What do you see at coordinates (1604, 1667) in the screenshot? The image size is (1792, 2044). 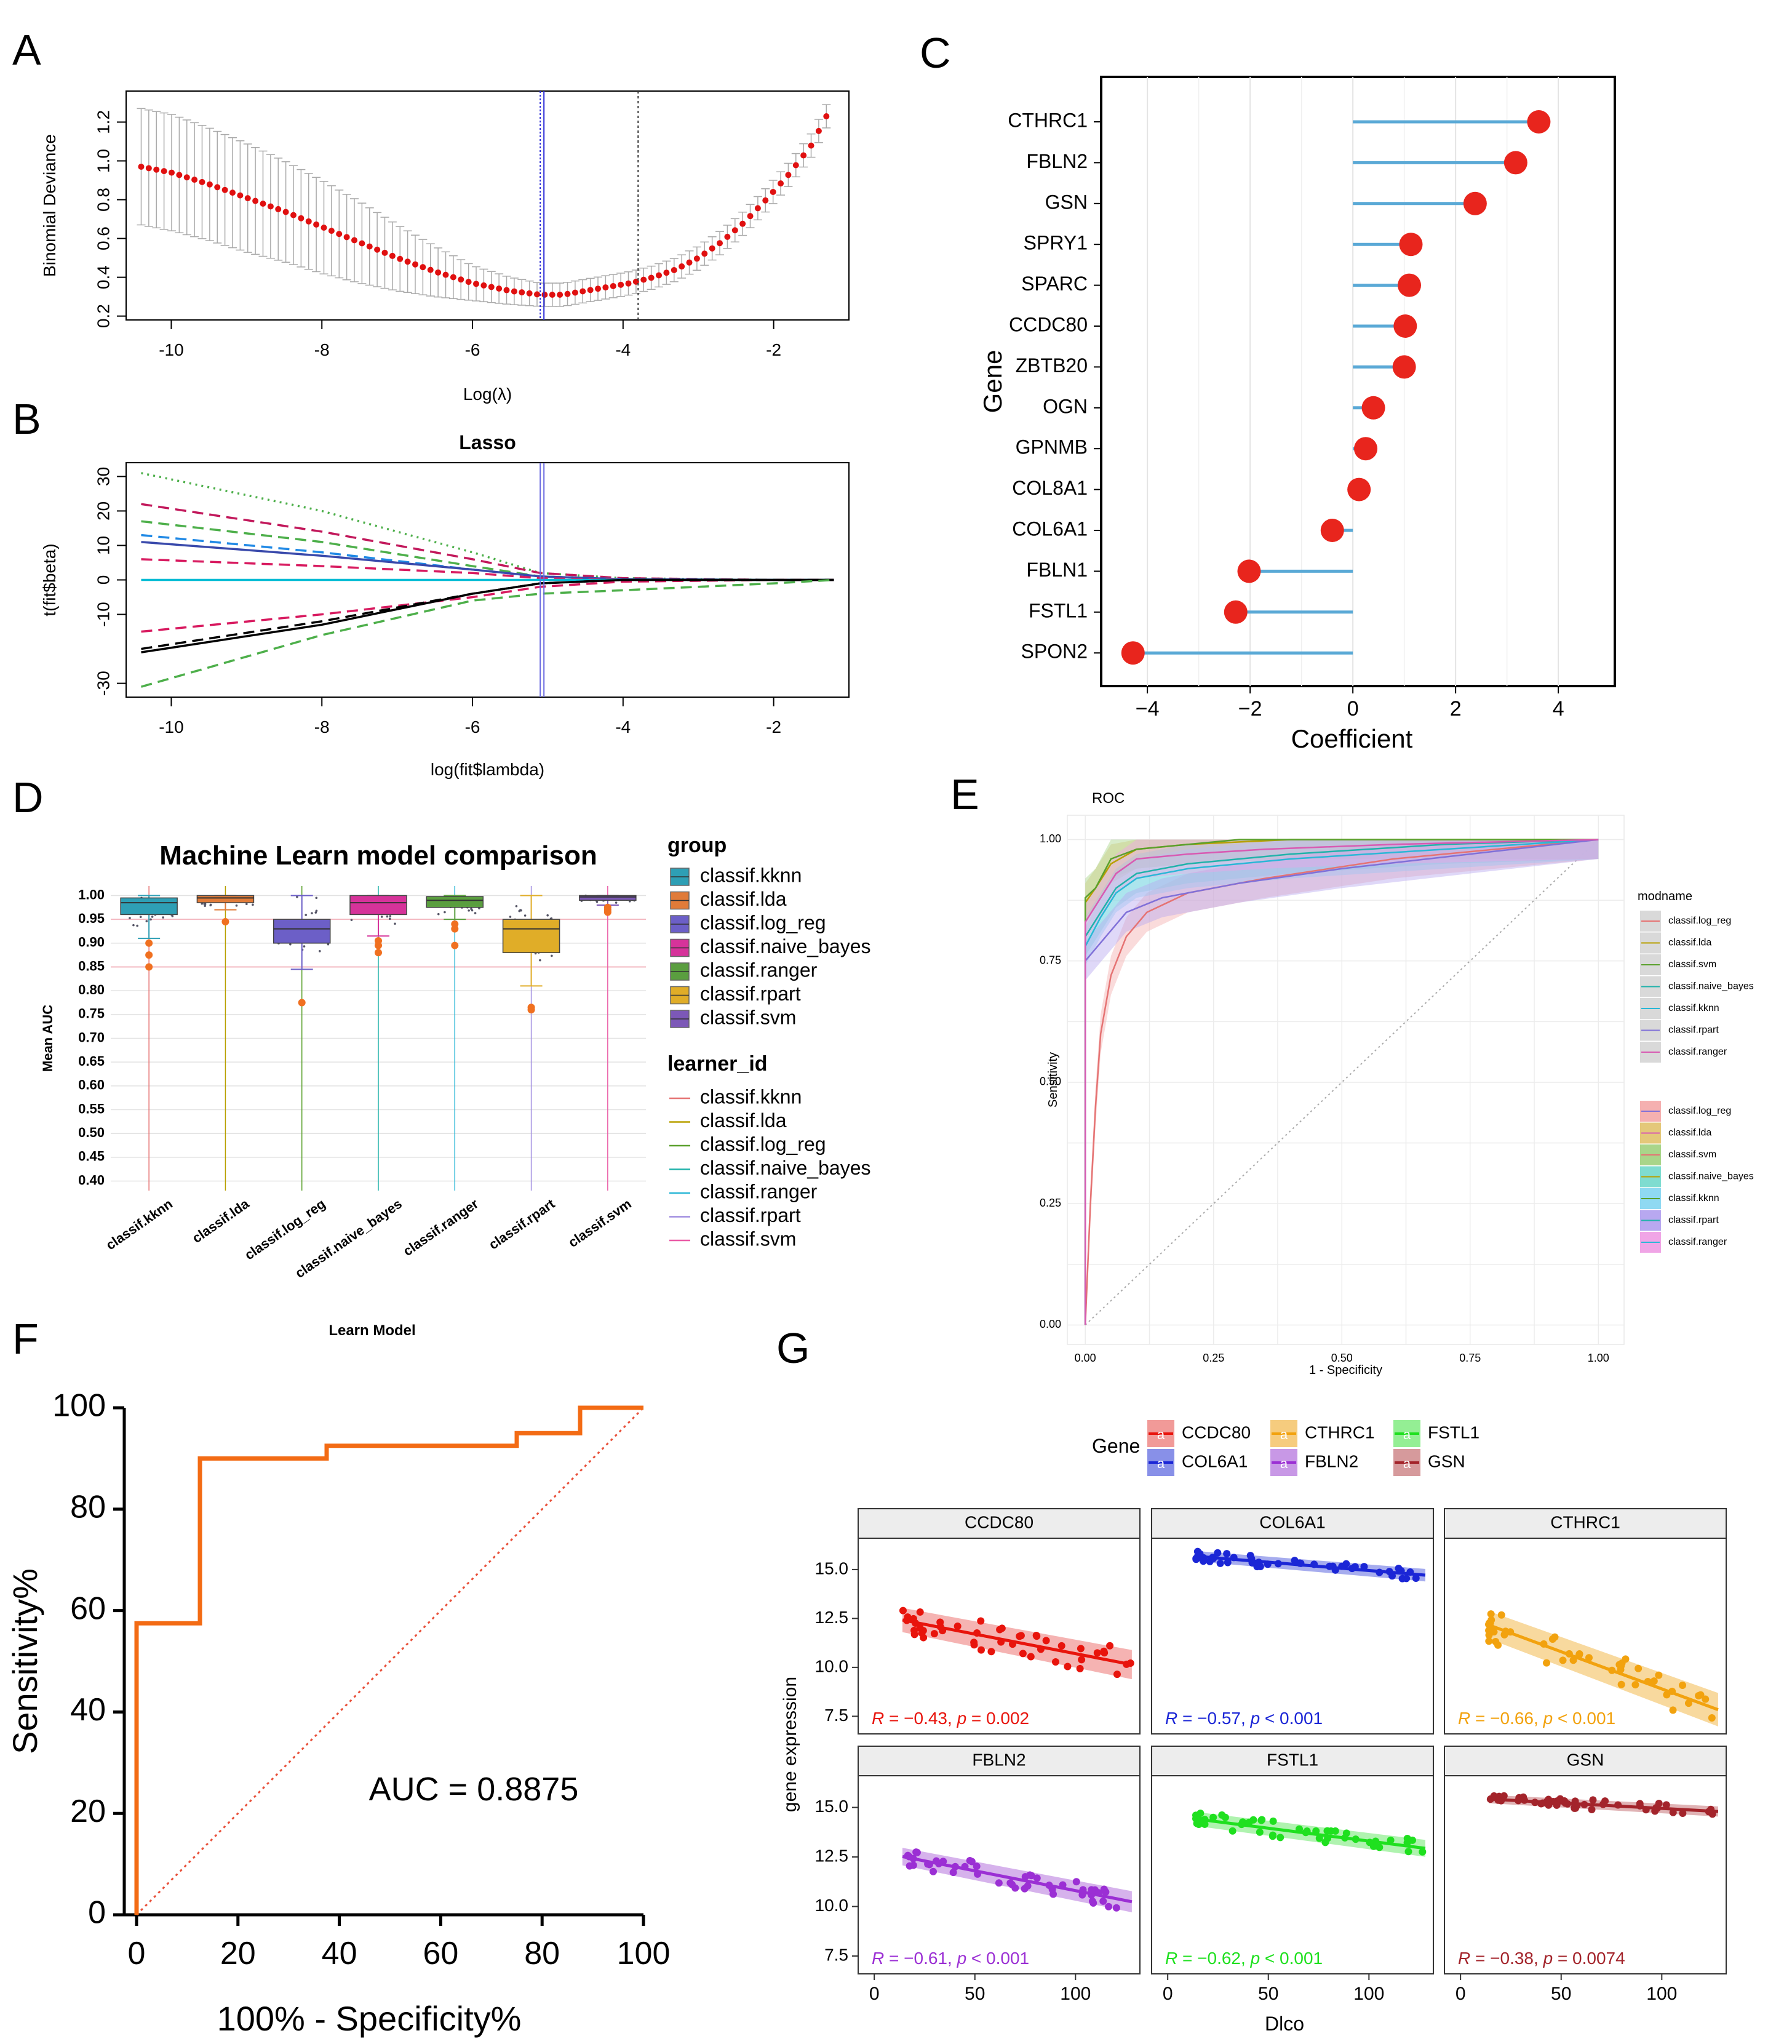 I see `panel-g-regression-line` at bounding box center [1604, 1667].